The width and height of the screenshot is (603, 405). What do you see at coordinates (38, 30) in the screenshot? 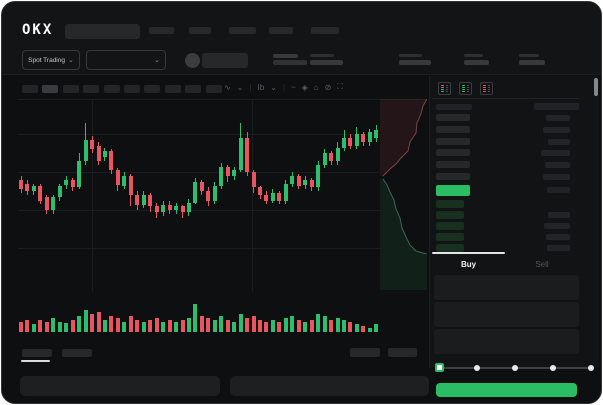
I see `okx-logo: OKX` at bounding box center [38, 30].